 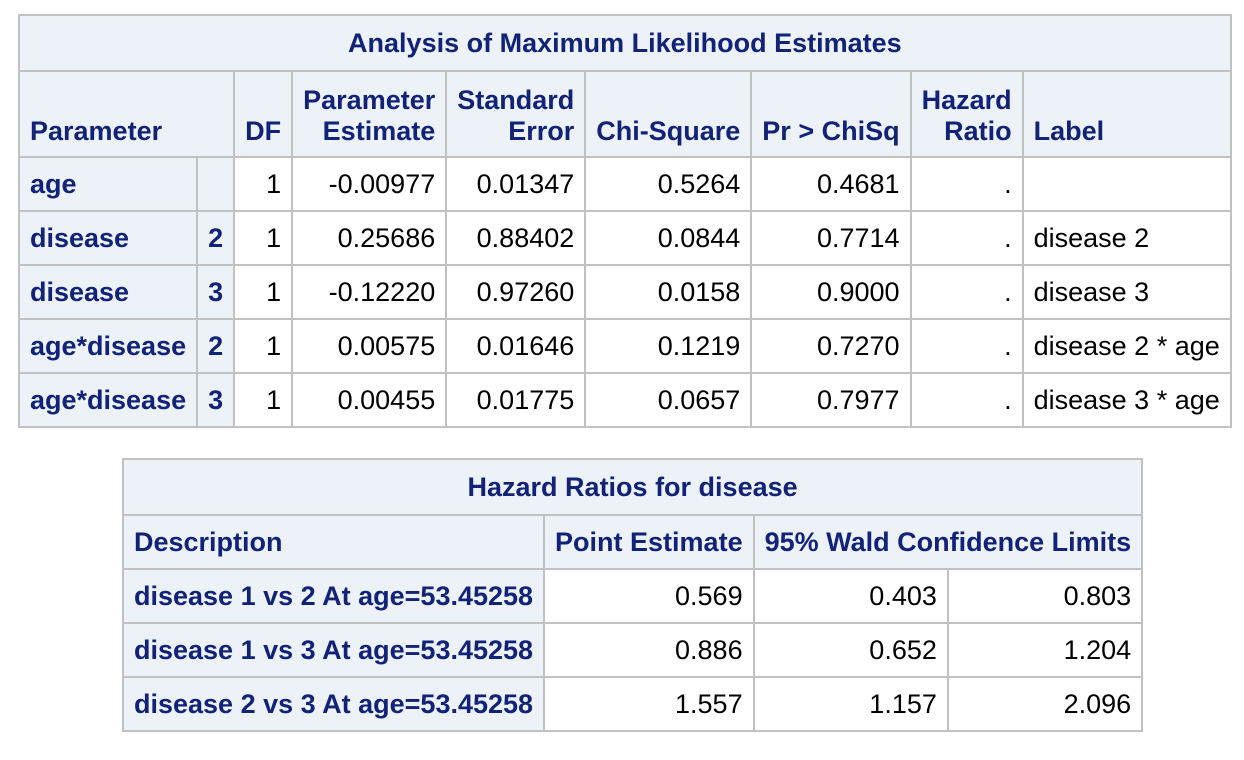 What do you see at coordinates (541, 131) in the screenshot?
I see `col-header-stderr-line2: Error` at bounding box center [541, 131].